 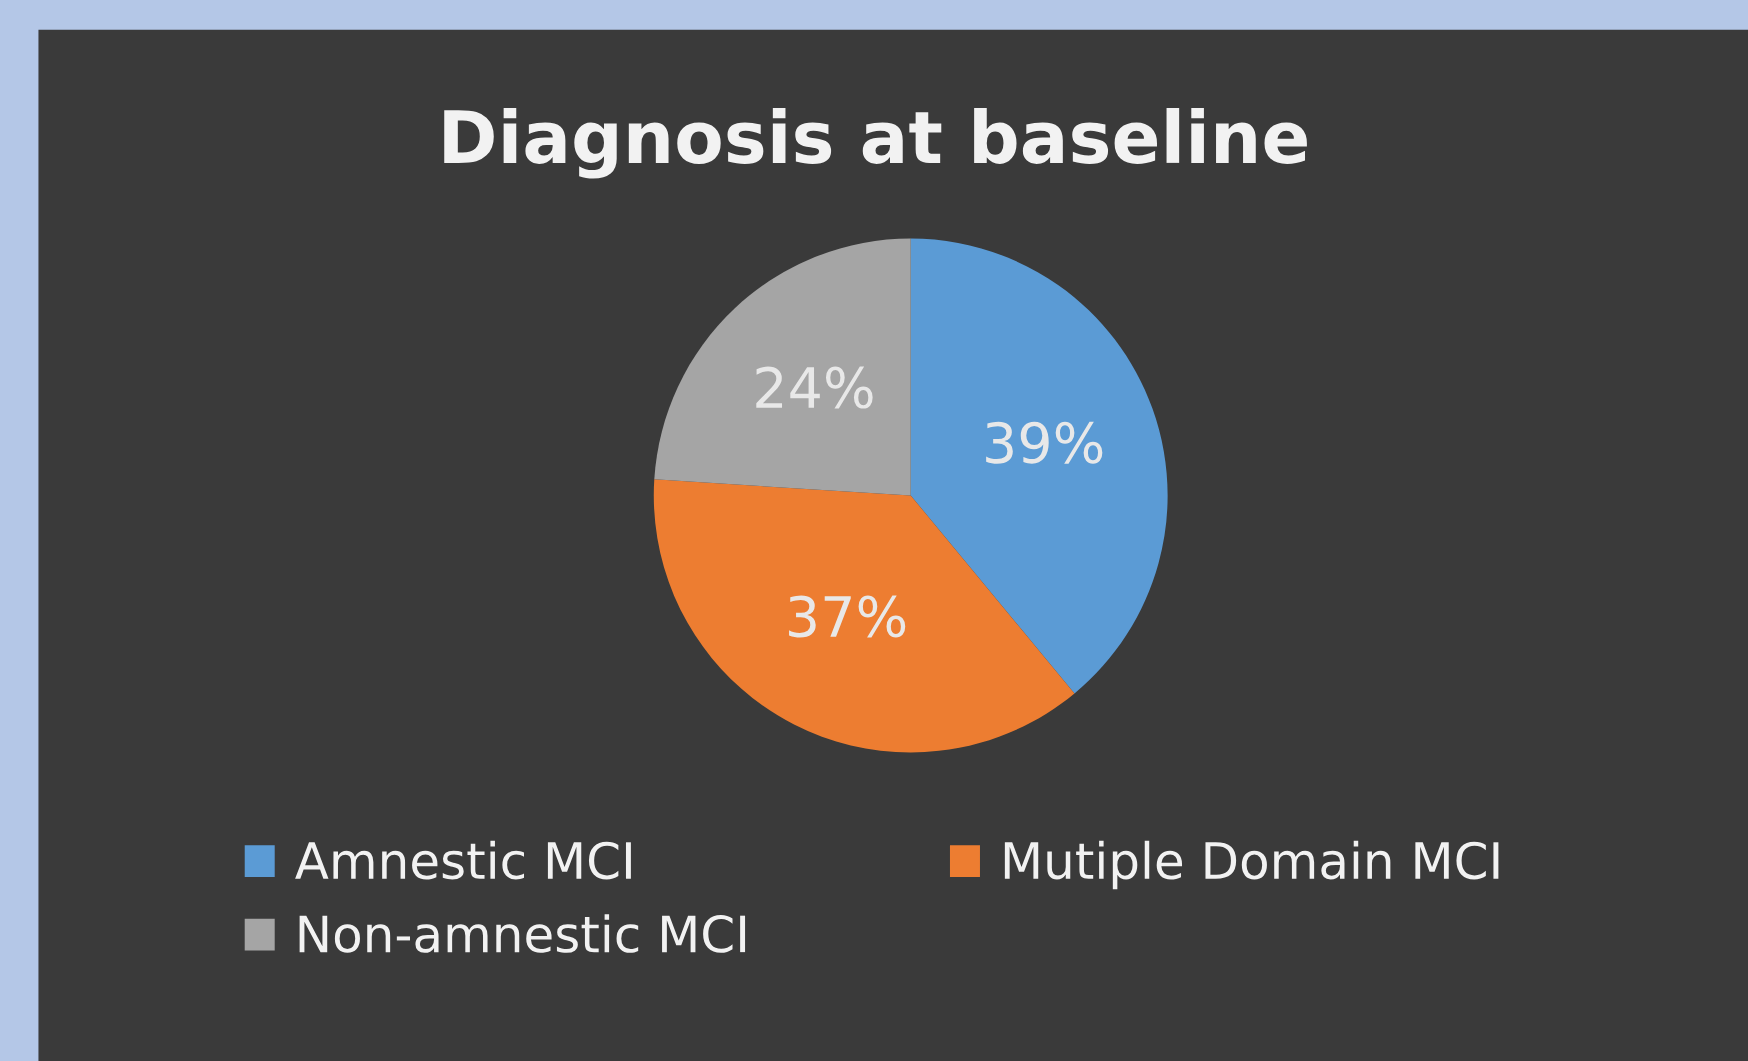 What do you see at coordinates (1251, 865) in the screenshot?
I see `legend-label: Mutiple Domain MCI` at bounding box center [1251, 865].